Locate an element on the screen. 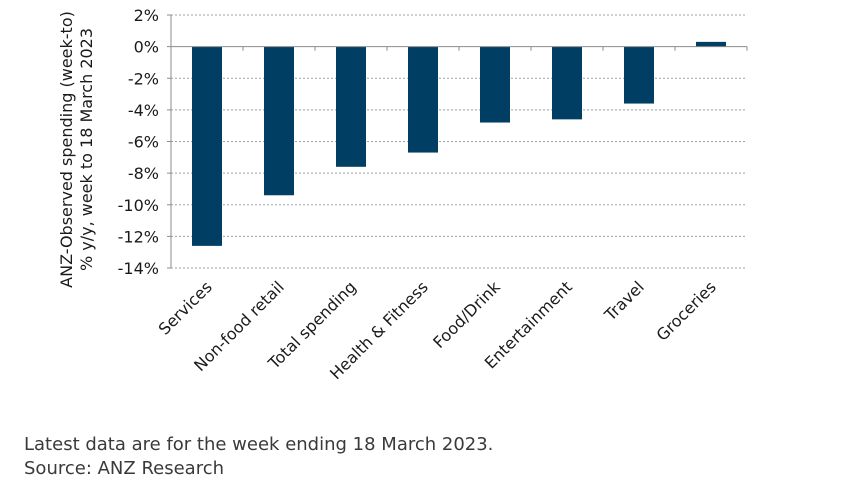  y-tick-label: -4% is located at coordinates (143, 110).